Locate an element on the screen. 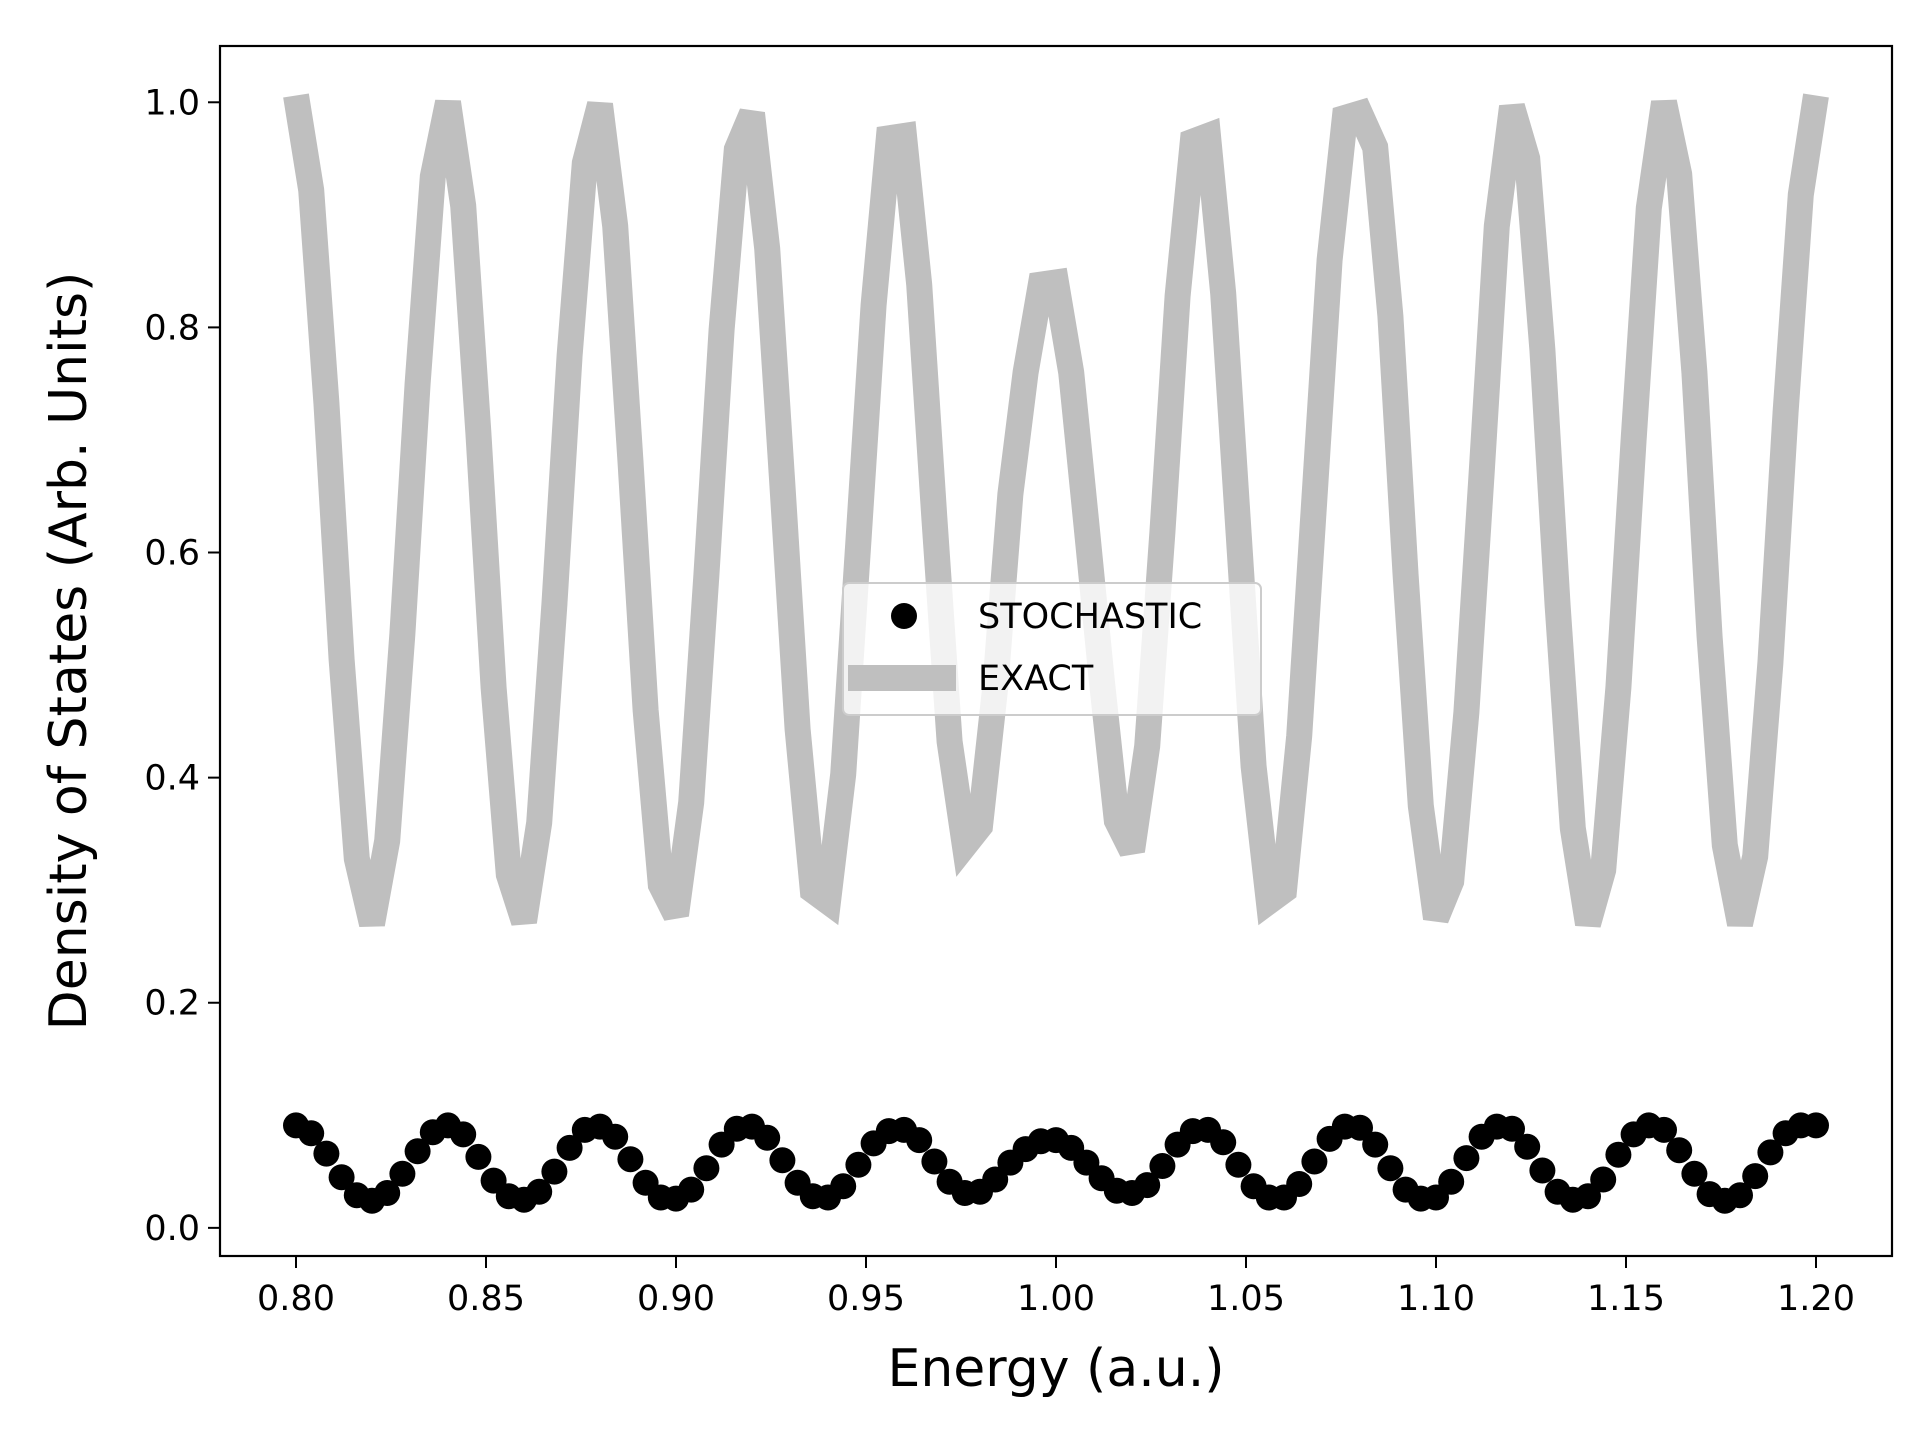  y-tick-label: 0.4 is located at coordinates (172, 779).